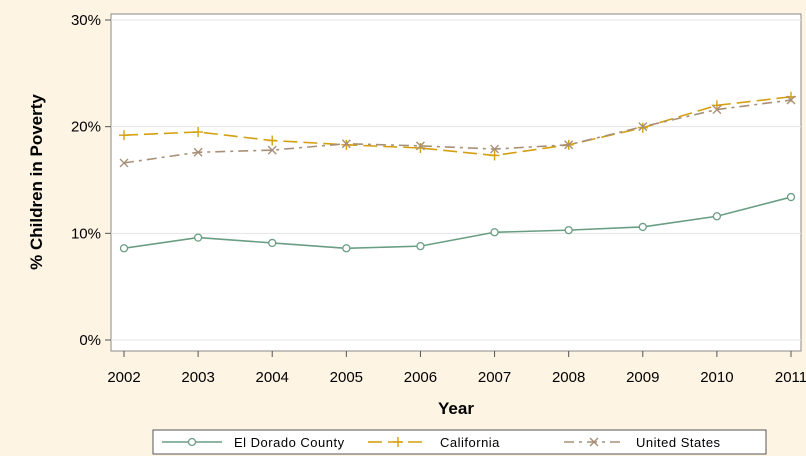 The width and height of the screenshot is (806, 456). I want to click on y-tick-label: 0%, so click(90, 340).